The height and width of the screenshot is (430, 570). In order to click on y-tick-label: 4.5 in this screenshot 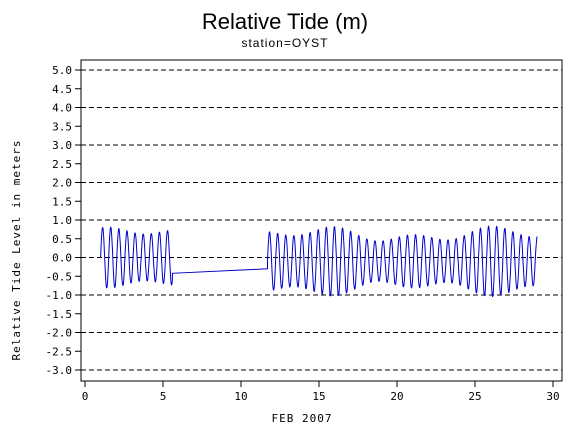, I will do `click(62, 89)`.